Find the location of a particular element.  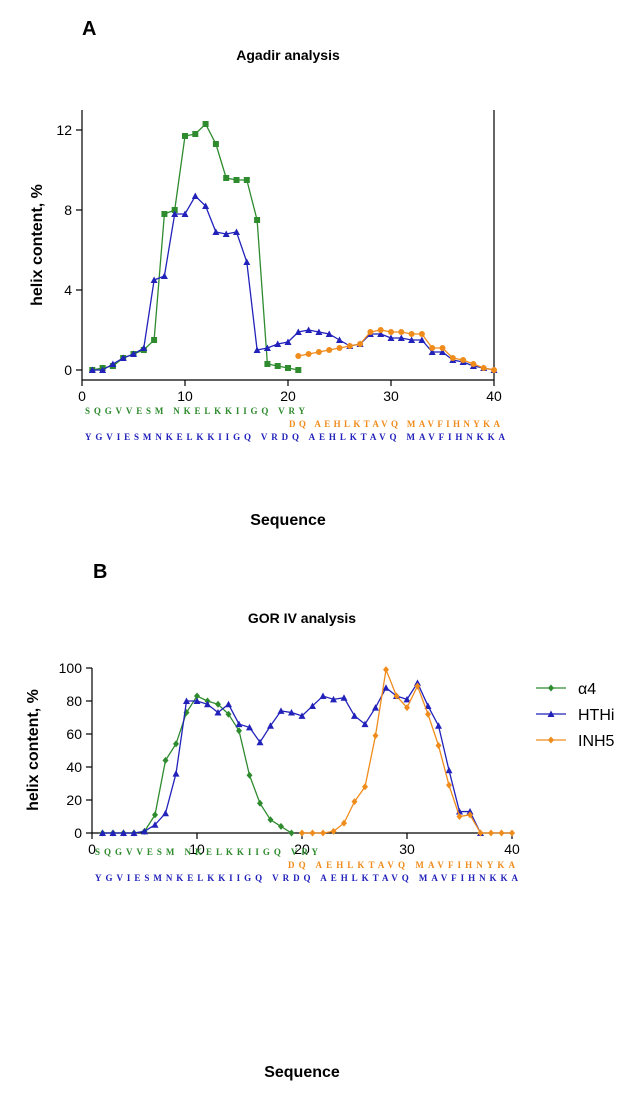

x-tick-label: 20 is located at coordinates (302, 849).